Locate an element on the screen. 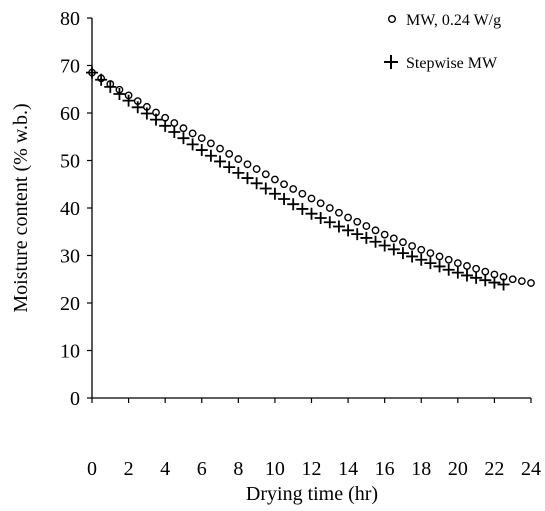 Image resolution: width=545 pixels, height=511 pixels. x-tick-label: 8 is located at coordinates (238, 469).